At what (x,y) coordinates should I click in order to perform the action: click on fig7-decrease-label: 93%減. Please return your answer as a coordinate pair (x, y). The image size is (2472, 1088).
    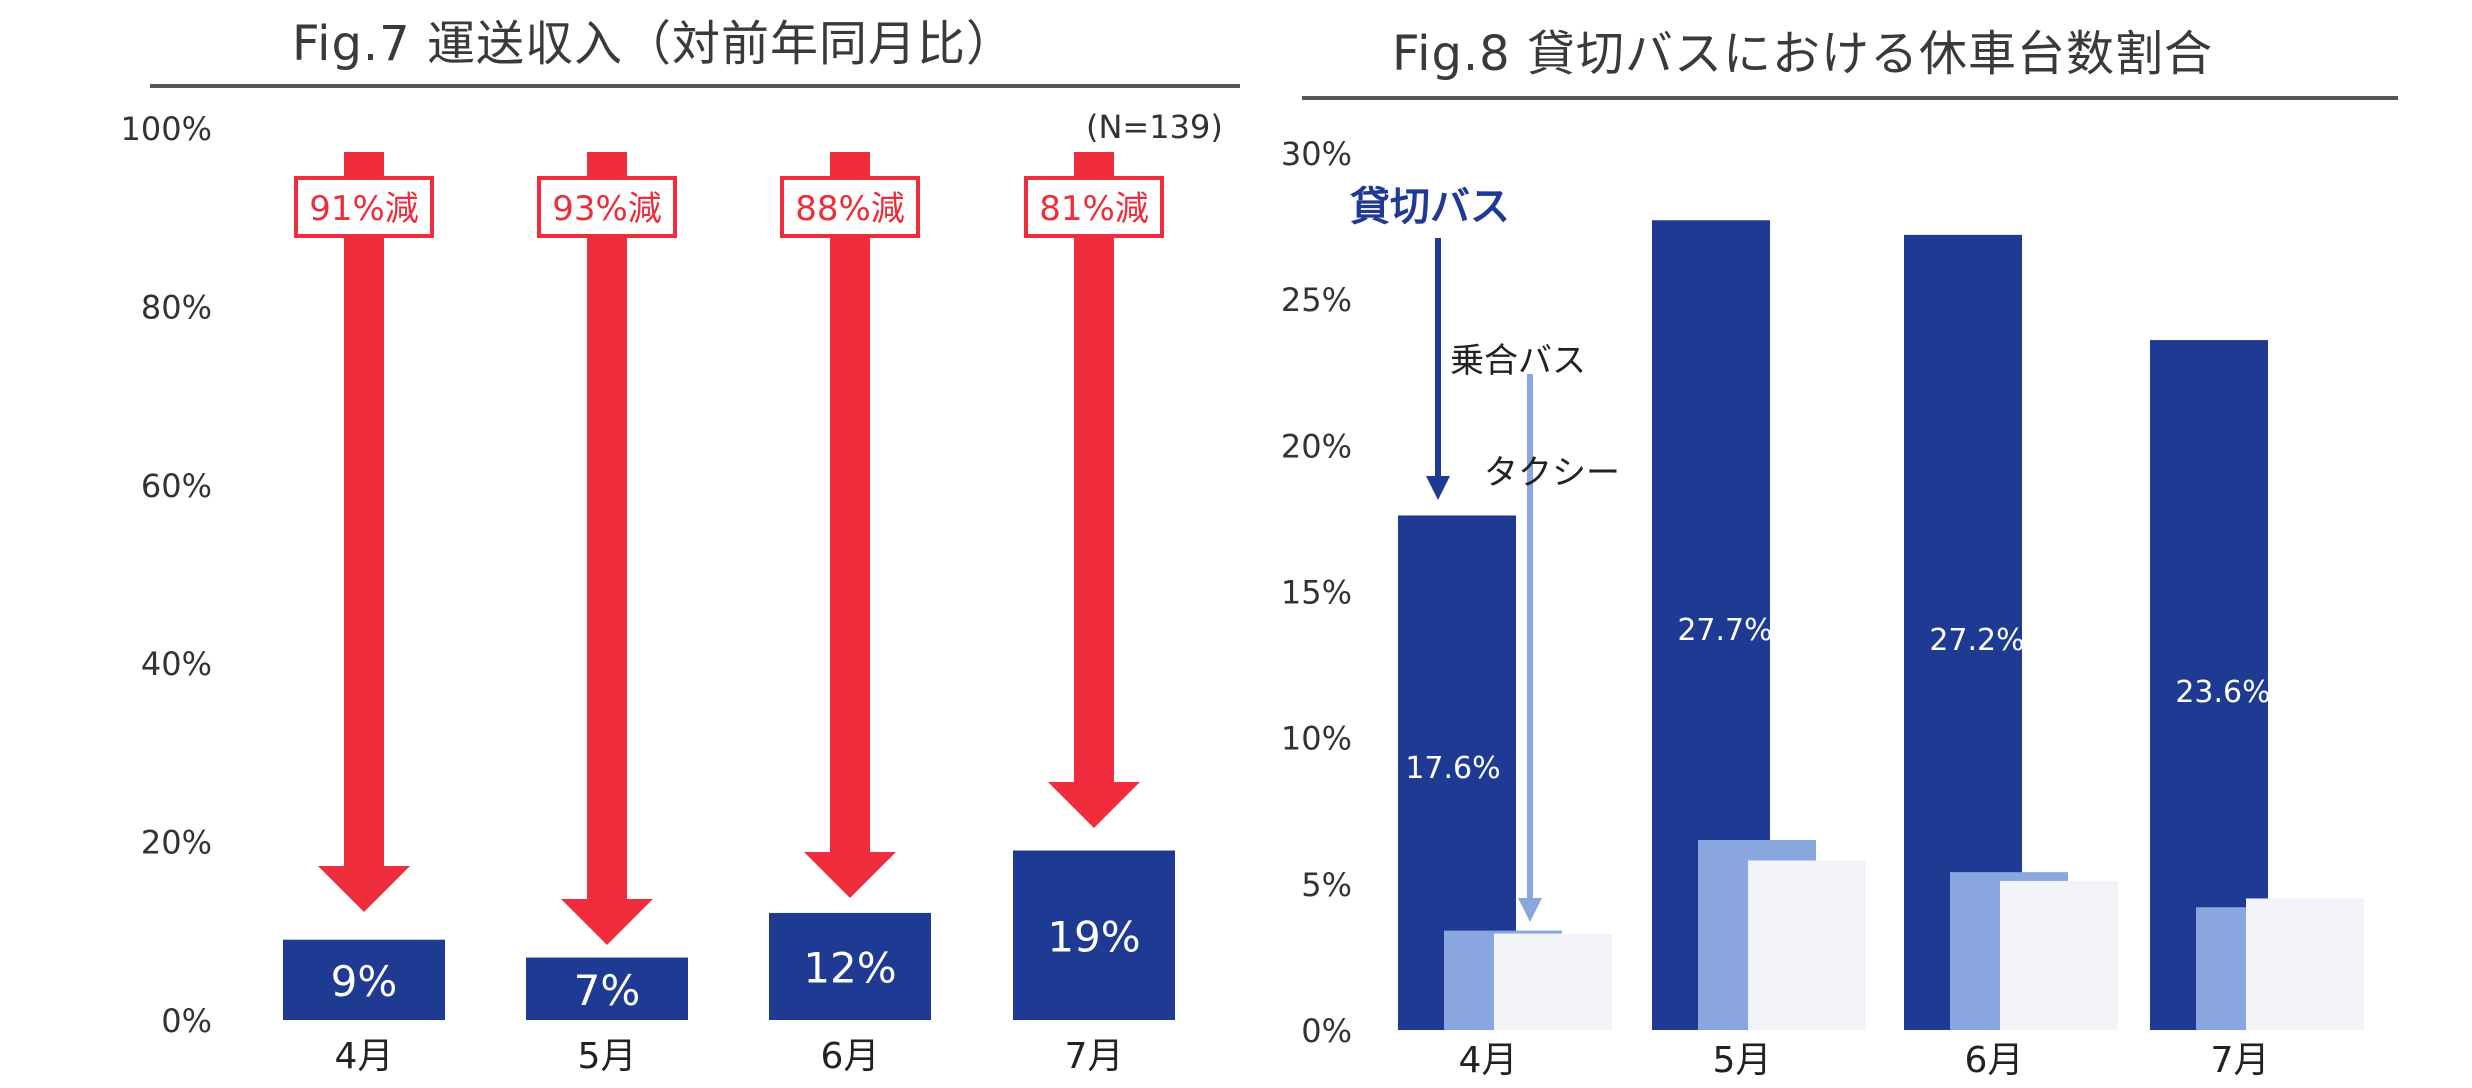
    Looking at the image, I should click on (607, 209).